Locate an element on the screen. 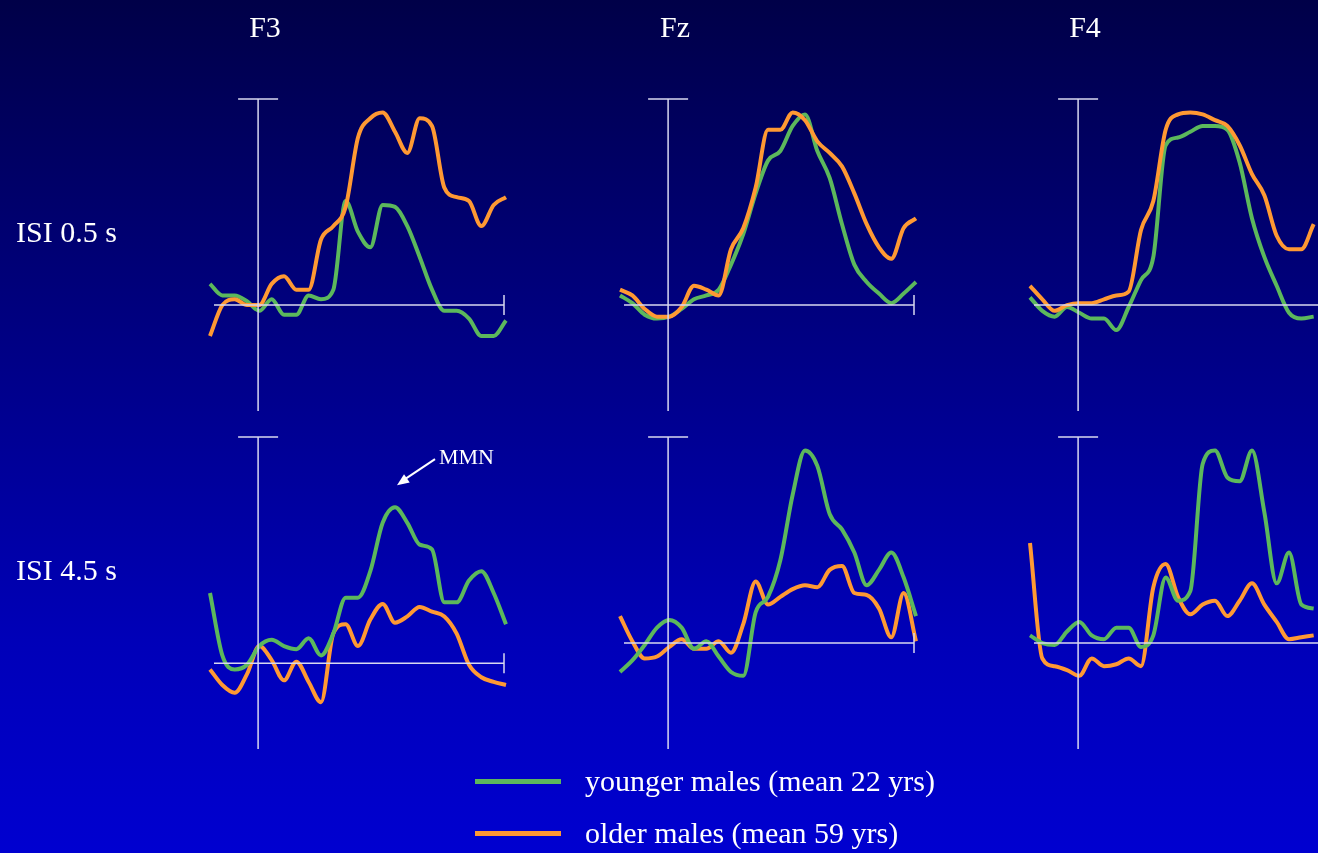  chart-title: F3 is located at coordinates (265, 27).